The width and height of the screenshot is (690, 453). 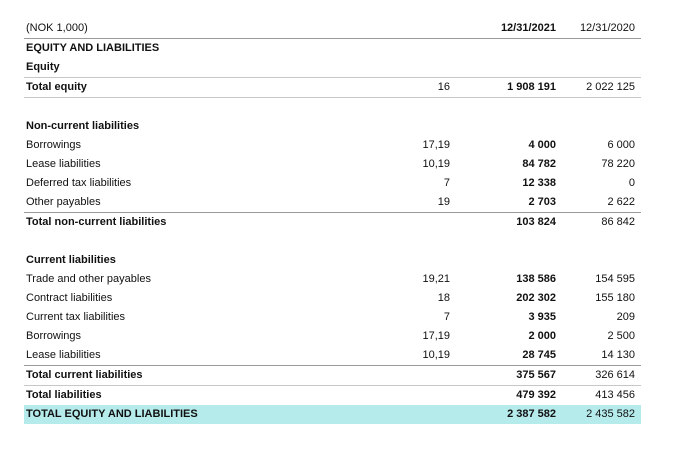 I want to click on row-note: 18, so click(x=443, y=298).